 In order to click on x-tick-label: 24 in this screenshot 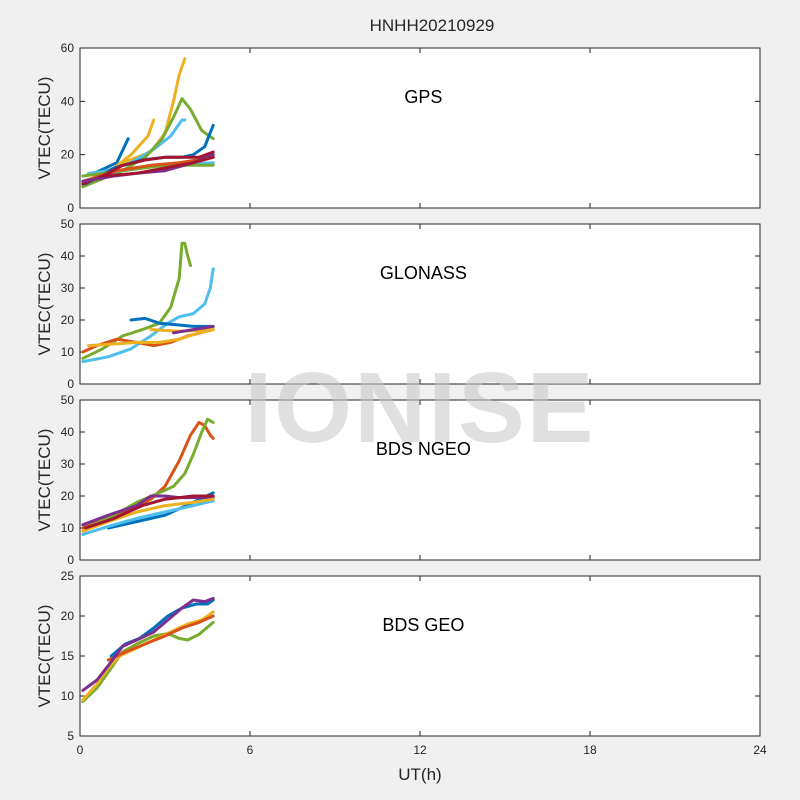, I will do `click(760, 750)`.